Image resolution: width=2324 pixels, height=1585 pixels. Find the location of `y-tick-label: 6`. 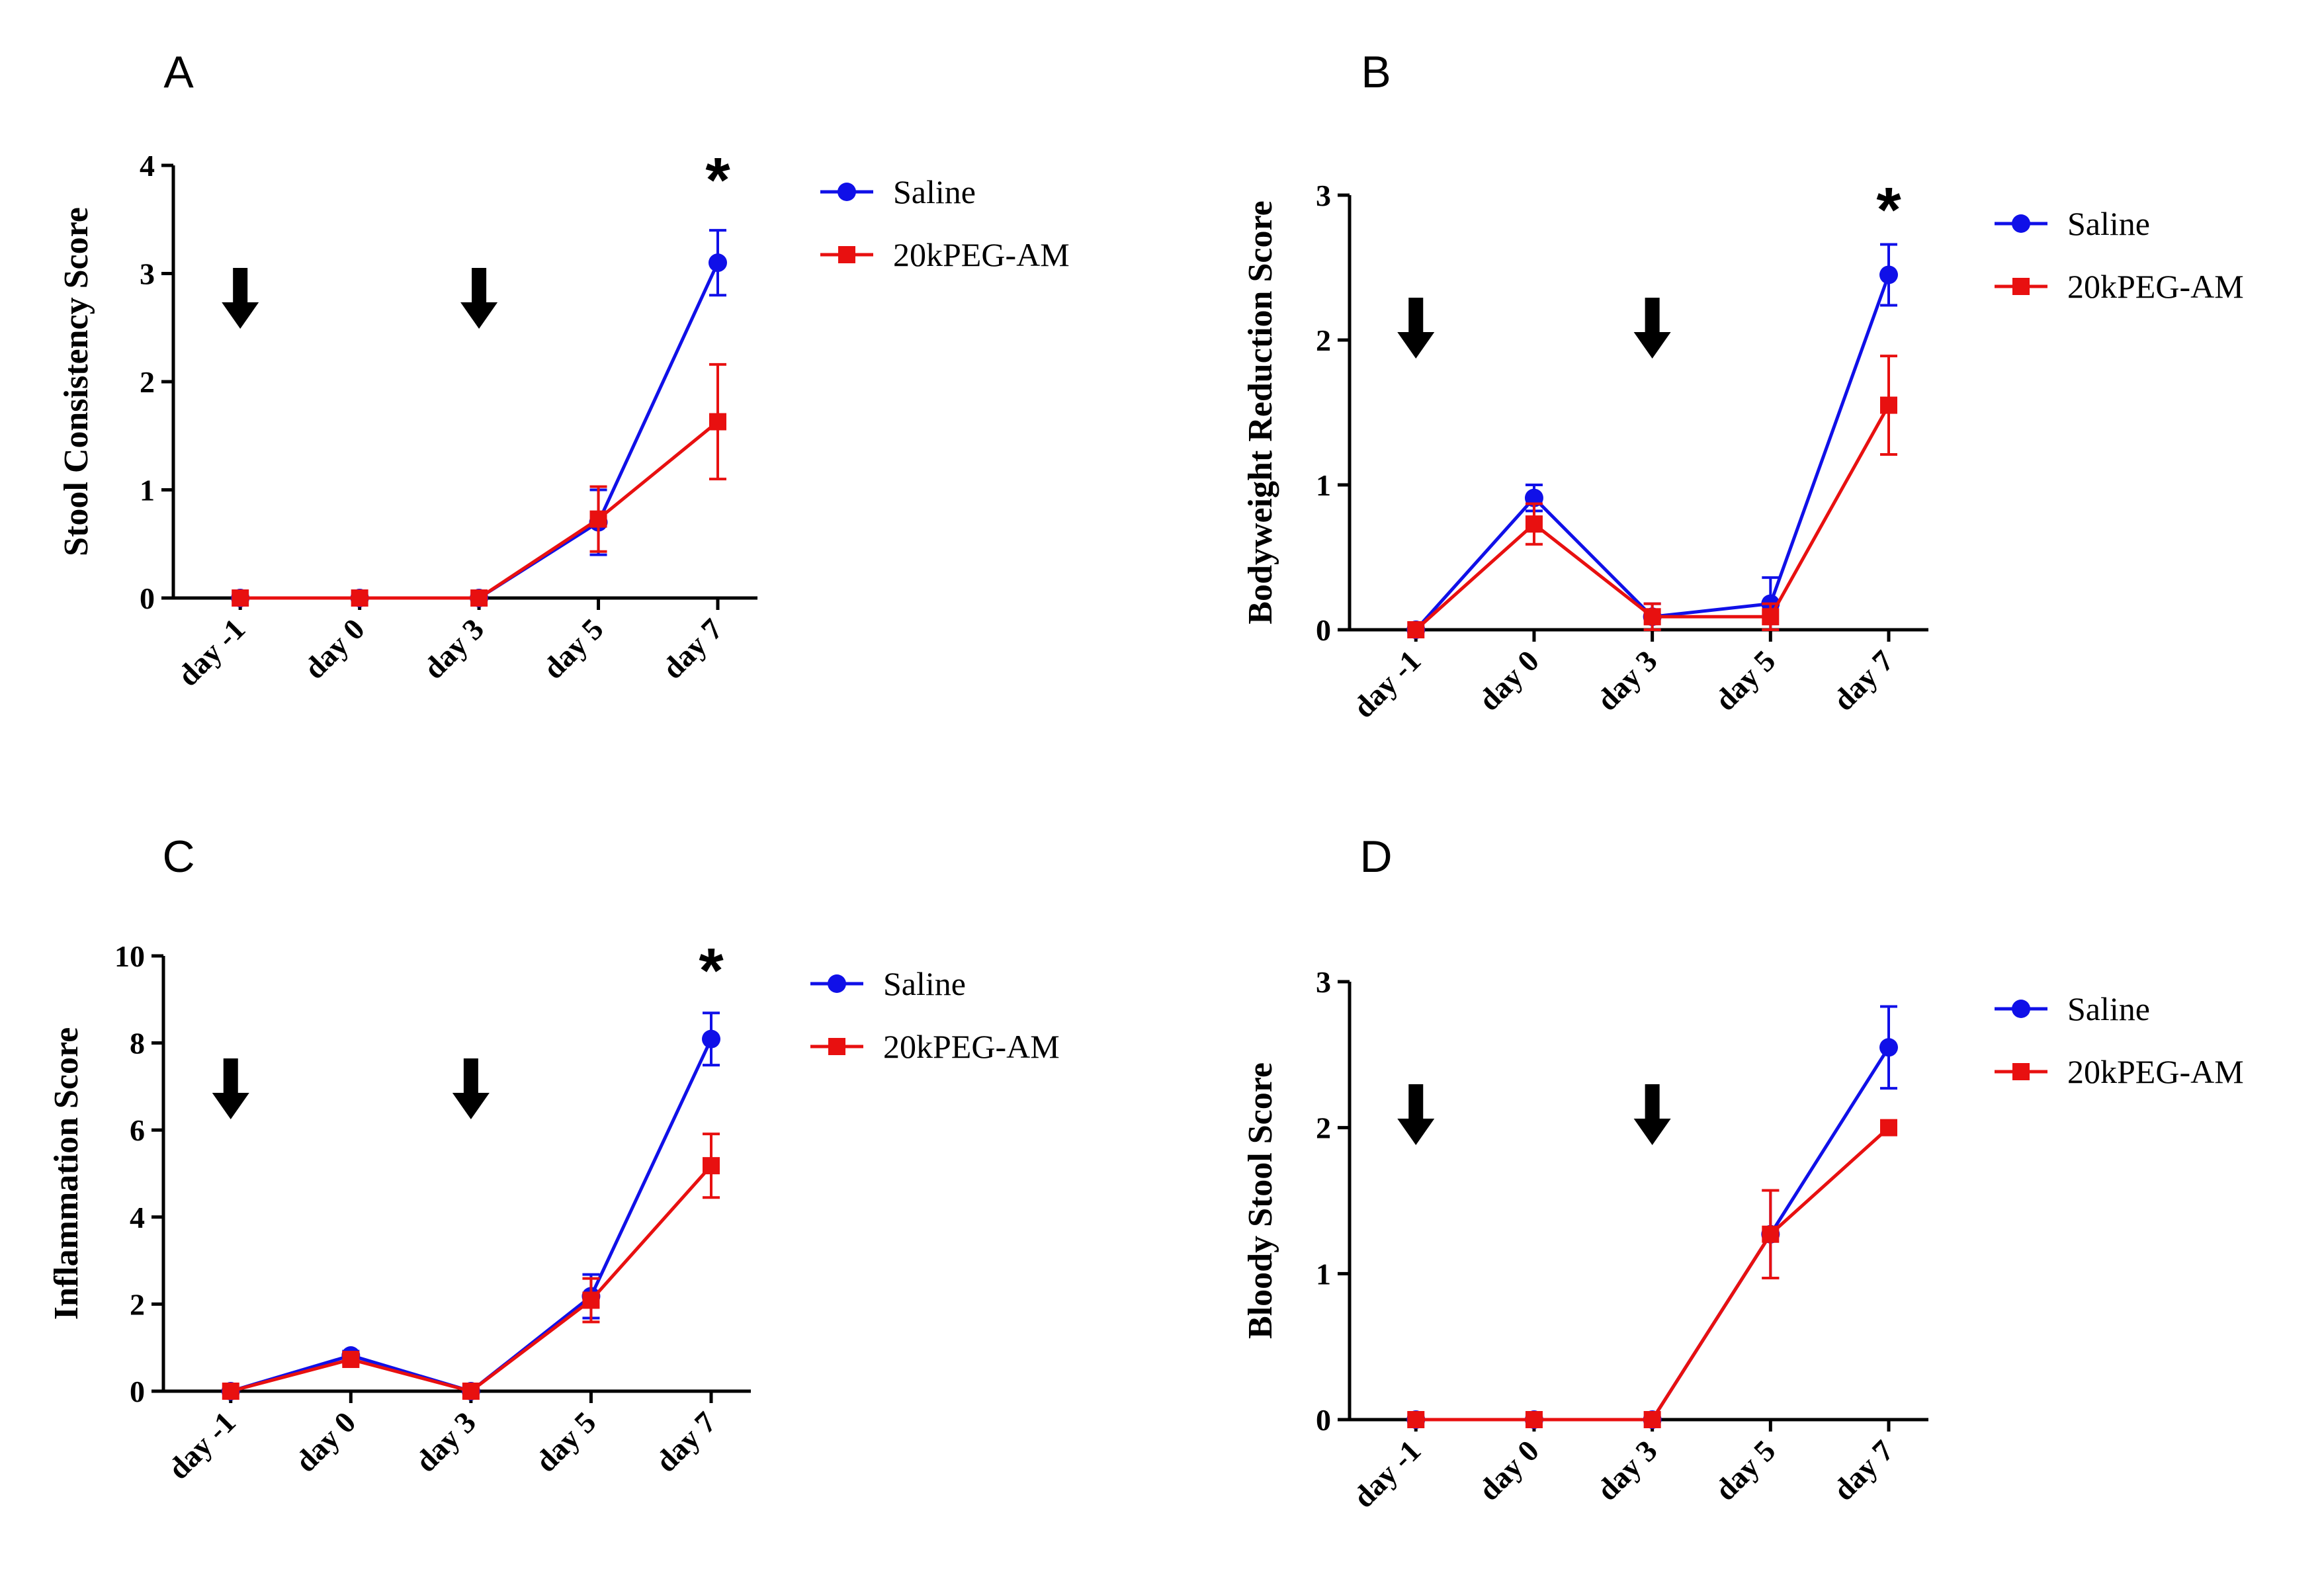

y-tick-label: 6 is located at coordinates (137, 1130).